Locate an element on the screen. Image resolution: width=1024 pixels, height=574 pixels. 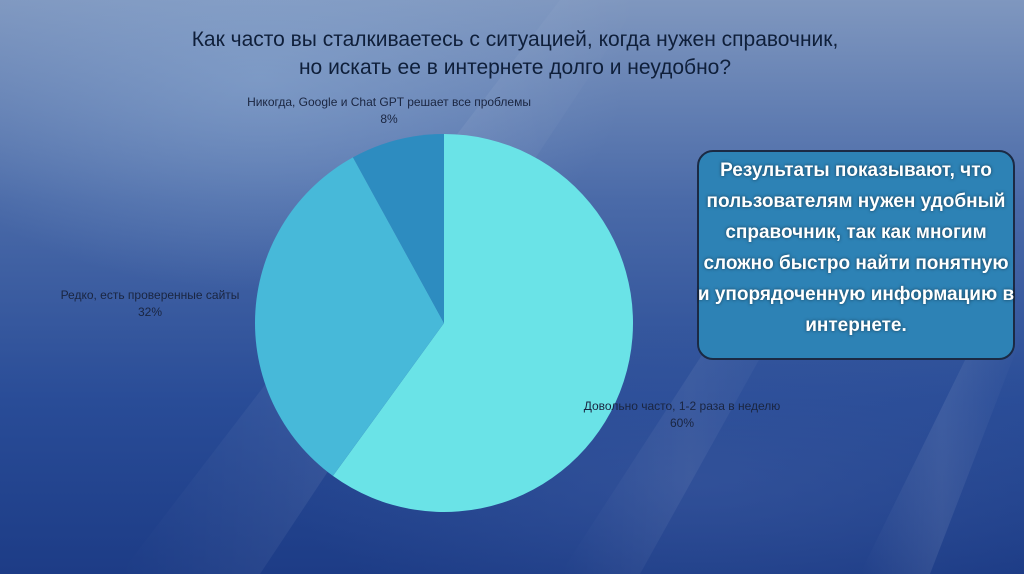
slice-value-1: 60% is located at coordinates (682, 423).